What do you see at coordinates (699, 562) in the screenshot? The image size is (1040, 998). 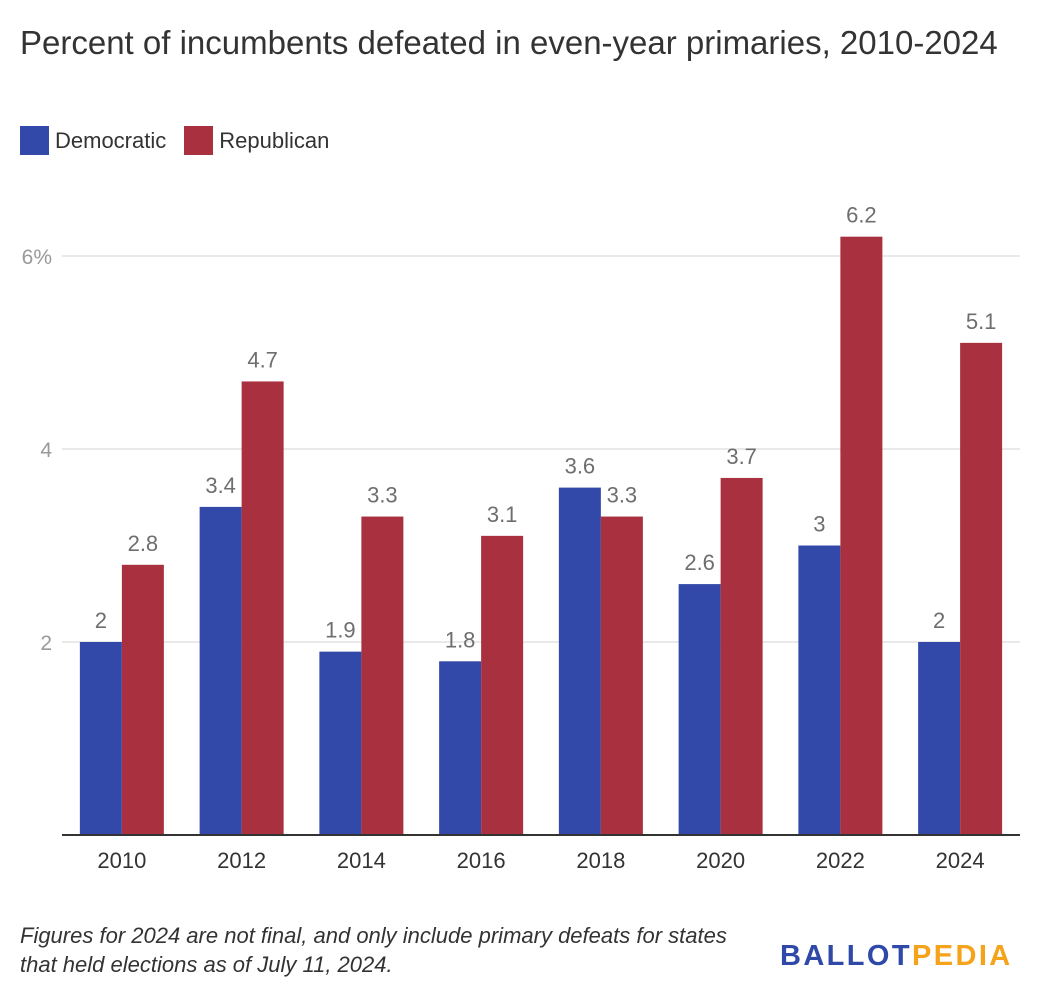 I see `data-label-democratic-2020: 2.6` at bounding box center [699, 562].